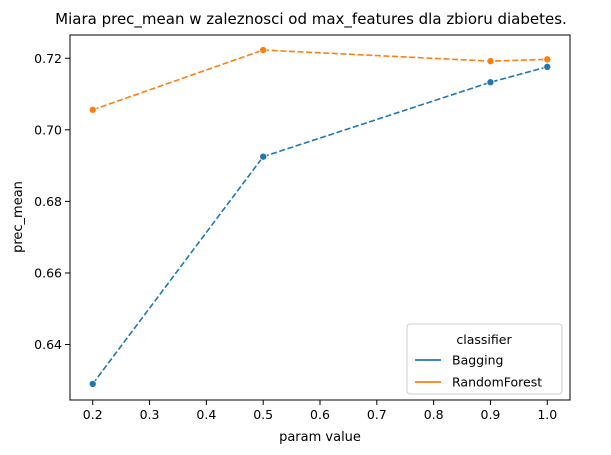  I want to click on legend: classifier Bagging RandomForest, so click(484, 359).